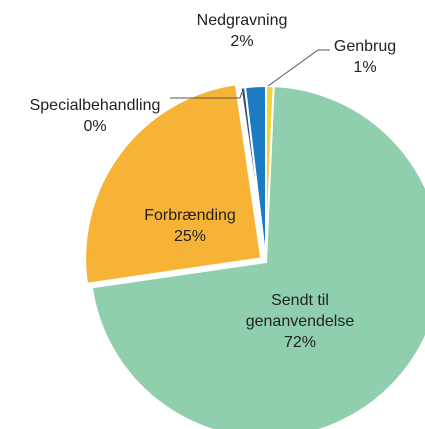 This screenshot has width=425, height=429. I want to click on slice-label: Sendt til genanvendelse 72%, so click(300, 321).